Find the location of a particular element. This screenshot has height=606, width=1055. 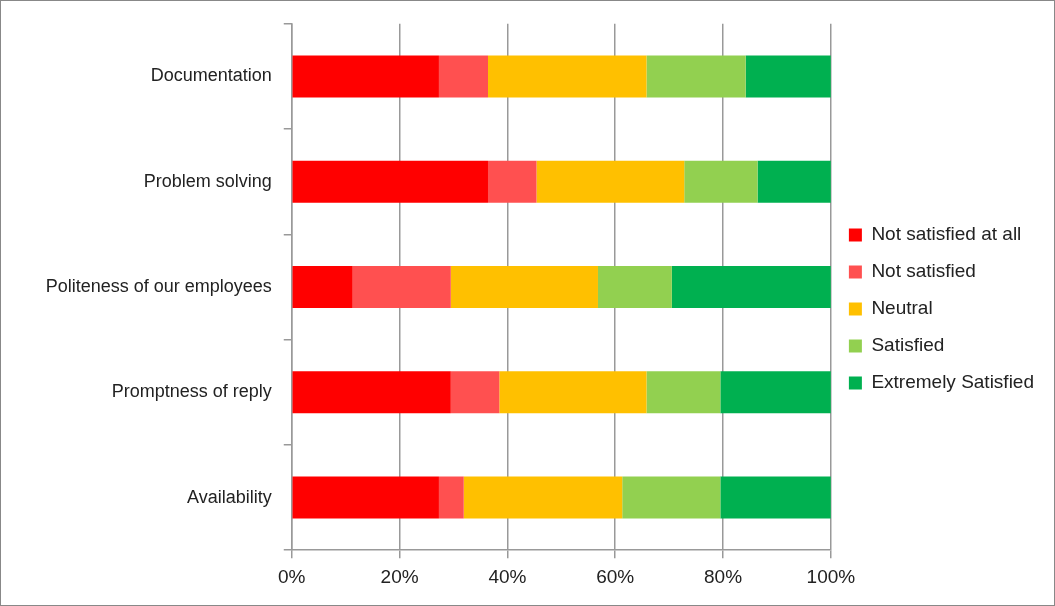

y-tick-label: Politeness of our employees is located at coordinates (158, 285).